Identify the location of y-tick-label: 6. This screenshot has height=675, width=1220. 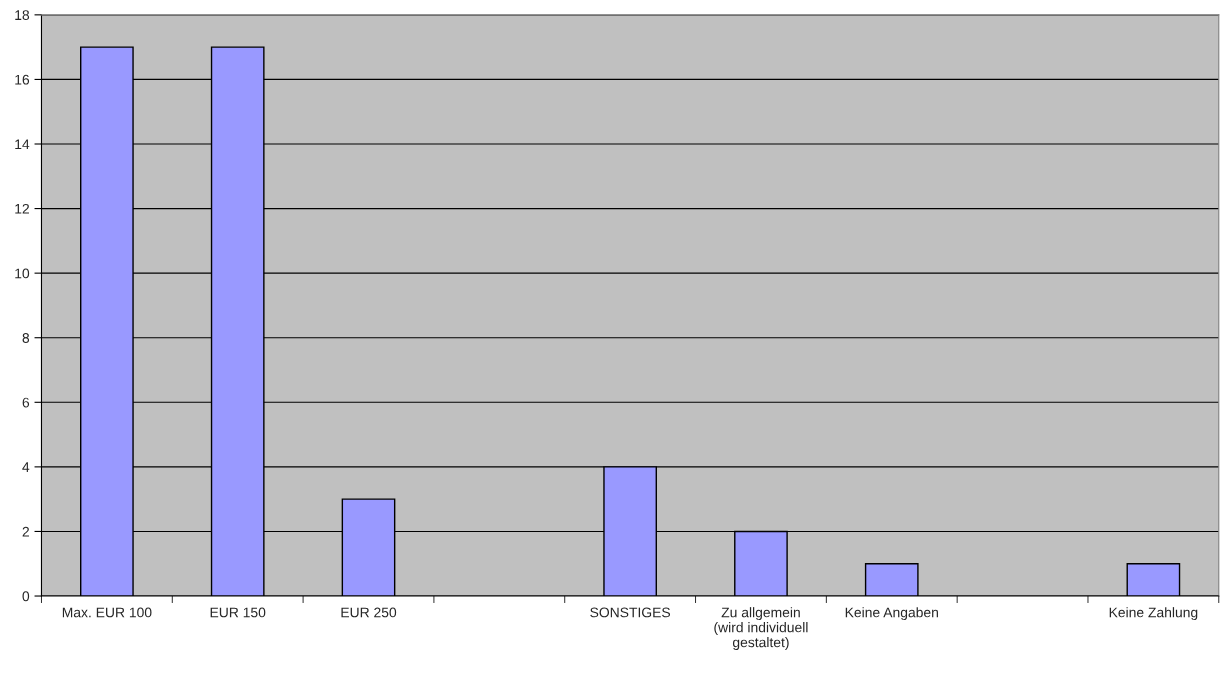
(26, 402).